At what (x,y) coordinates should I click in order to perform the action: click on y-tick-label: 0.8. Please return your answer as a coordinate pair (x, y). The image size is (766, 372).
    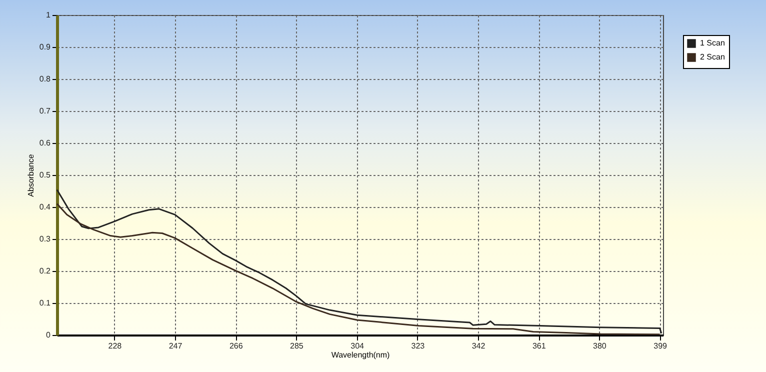
    Looking at the image, I should click on (45, 79).